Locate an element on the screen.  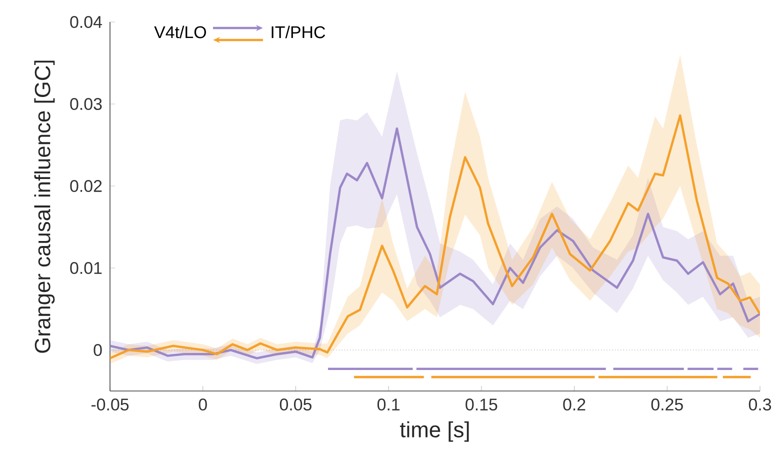
x-tick-label: 0.1 is located at coordinates (388, 404).